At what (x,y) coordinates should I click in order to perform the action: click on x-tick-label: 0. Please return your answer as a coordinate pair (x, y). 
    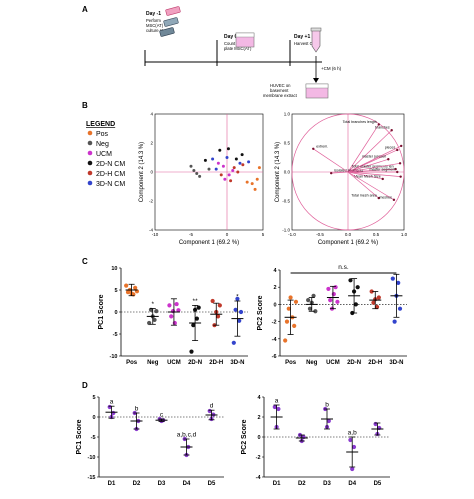
    Looking at the image, I should click on (227, 234).